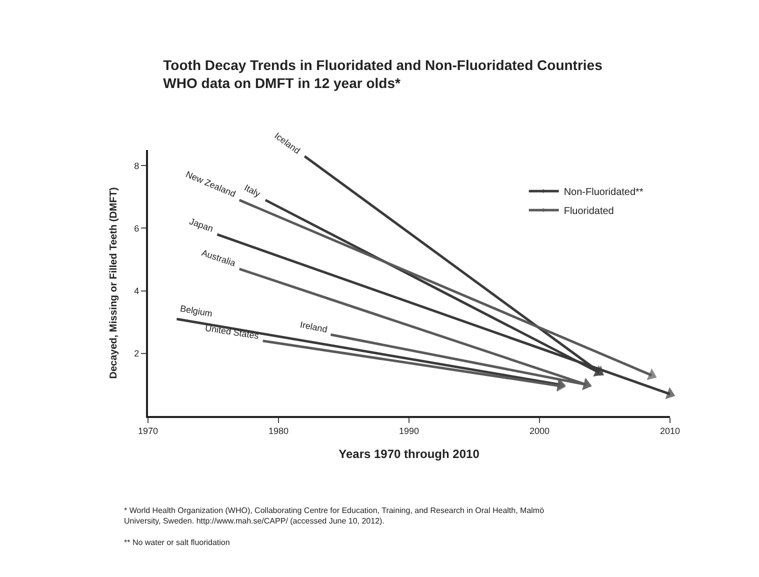  What do you see at coordinates (196, 311) in the screenshot?
I see `annotation: Belgium` at bounding box center [196, 311].